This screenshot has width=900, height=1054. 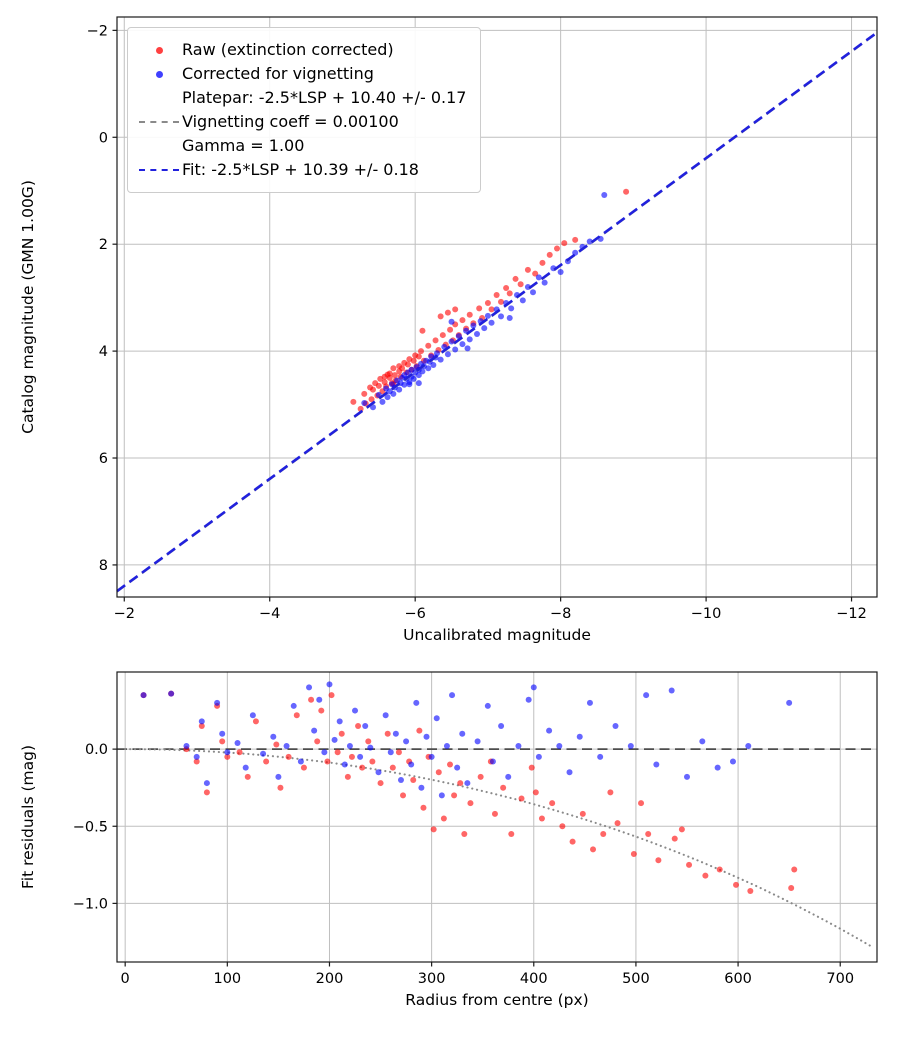 I want to click on platepar-dash-icon, so click(x=159, y=122).